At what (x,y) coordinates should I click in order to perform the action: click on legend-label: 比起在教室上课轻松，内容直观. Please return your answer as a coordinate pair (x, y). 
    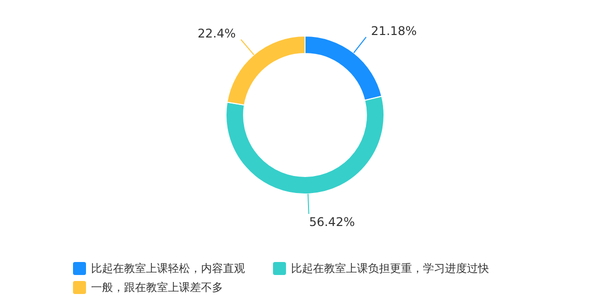
    Looking at the image, I should click on (168, 268).